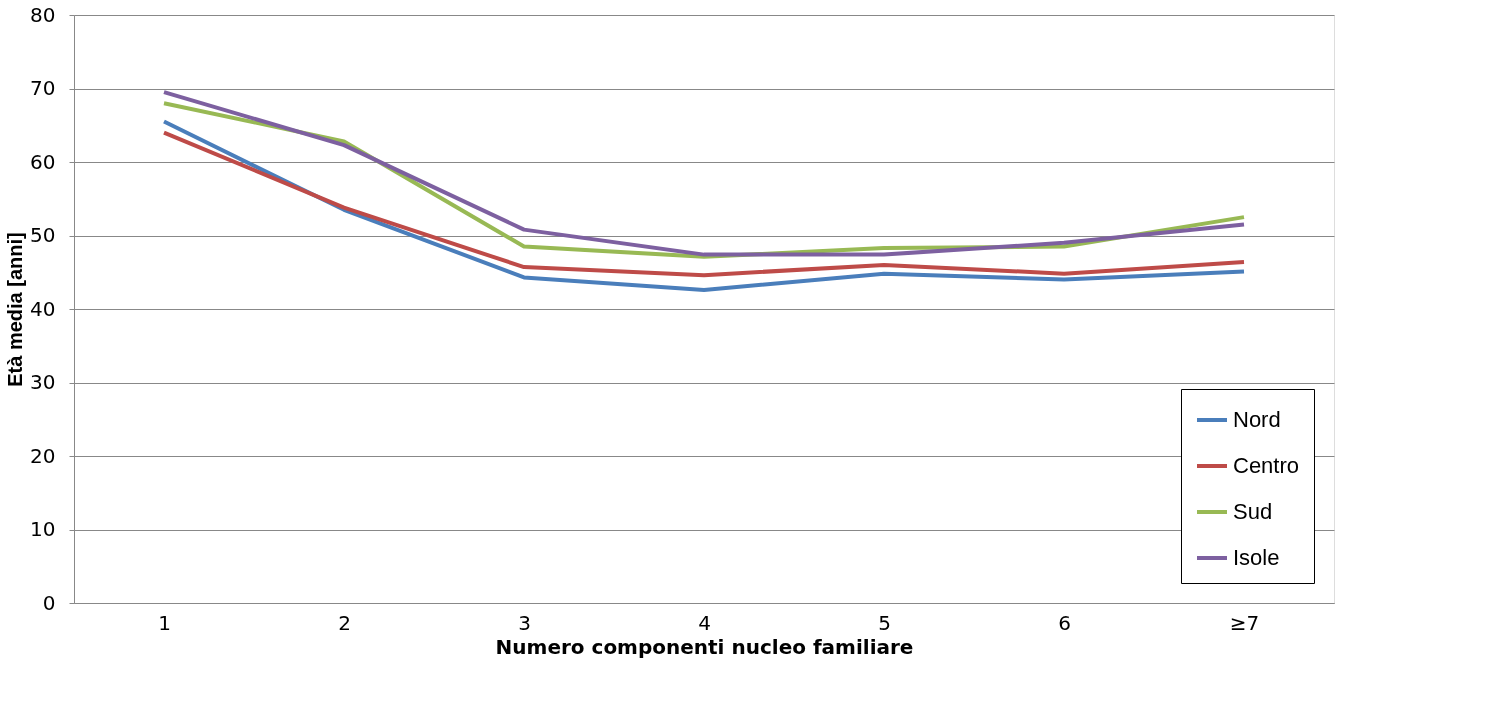  I want to click on x-tick-label: 3, so click(524, 622).